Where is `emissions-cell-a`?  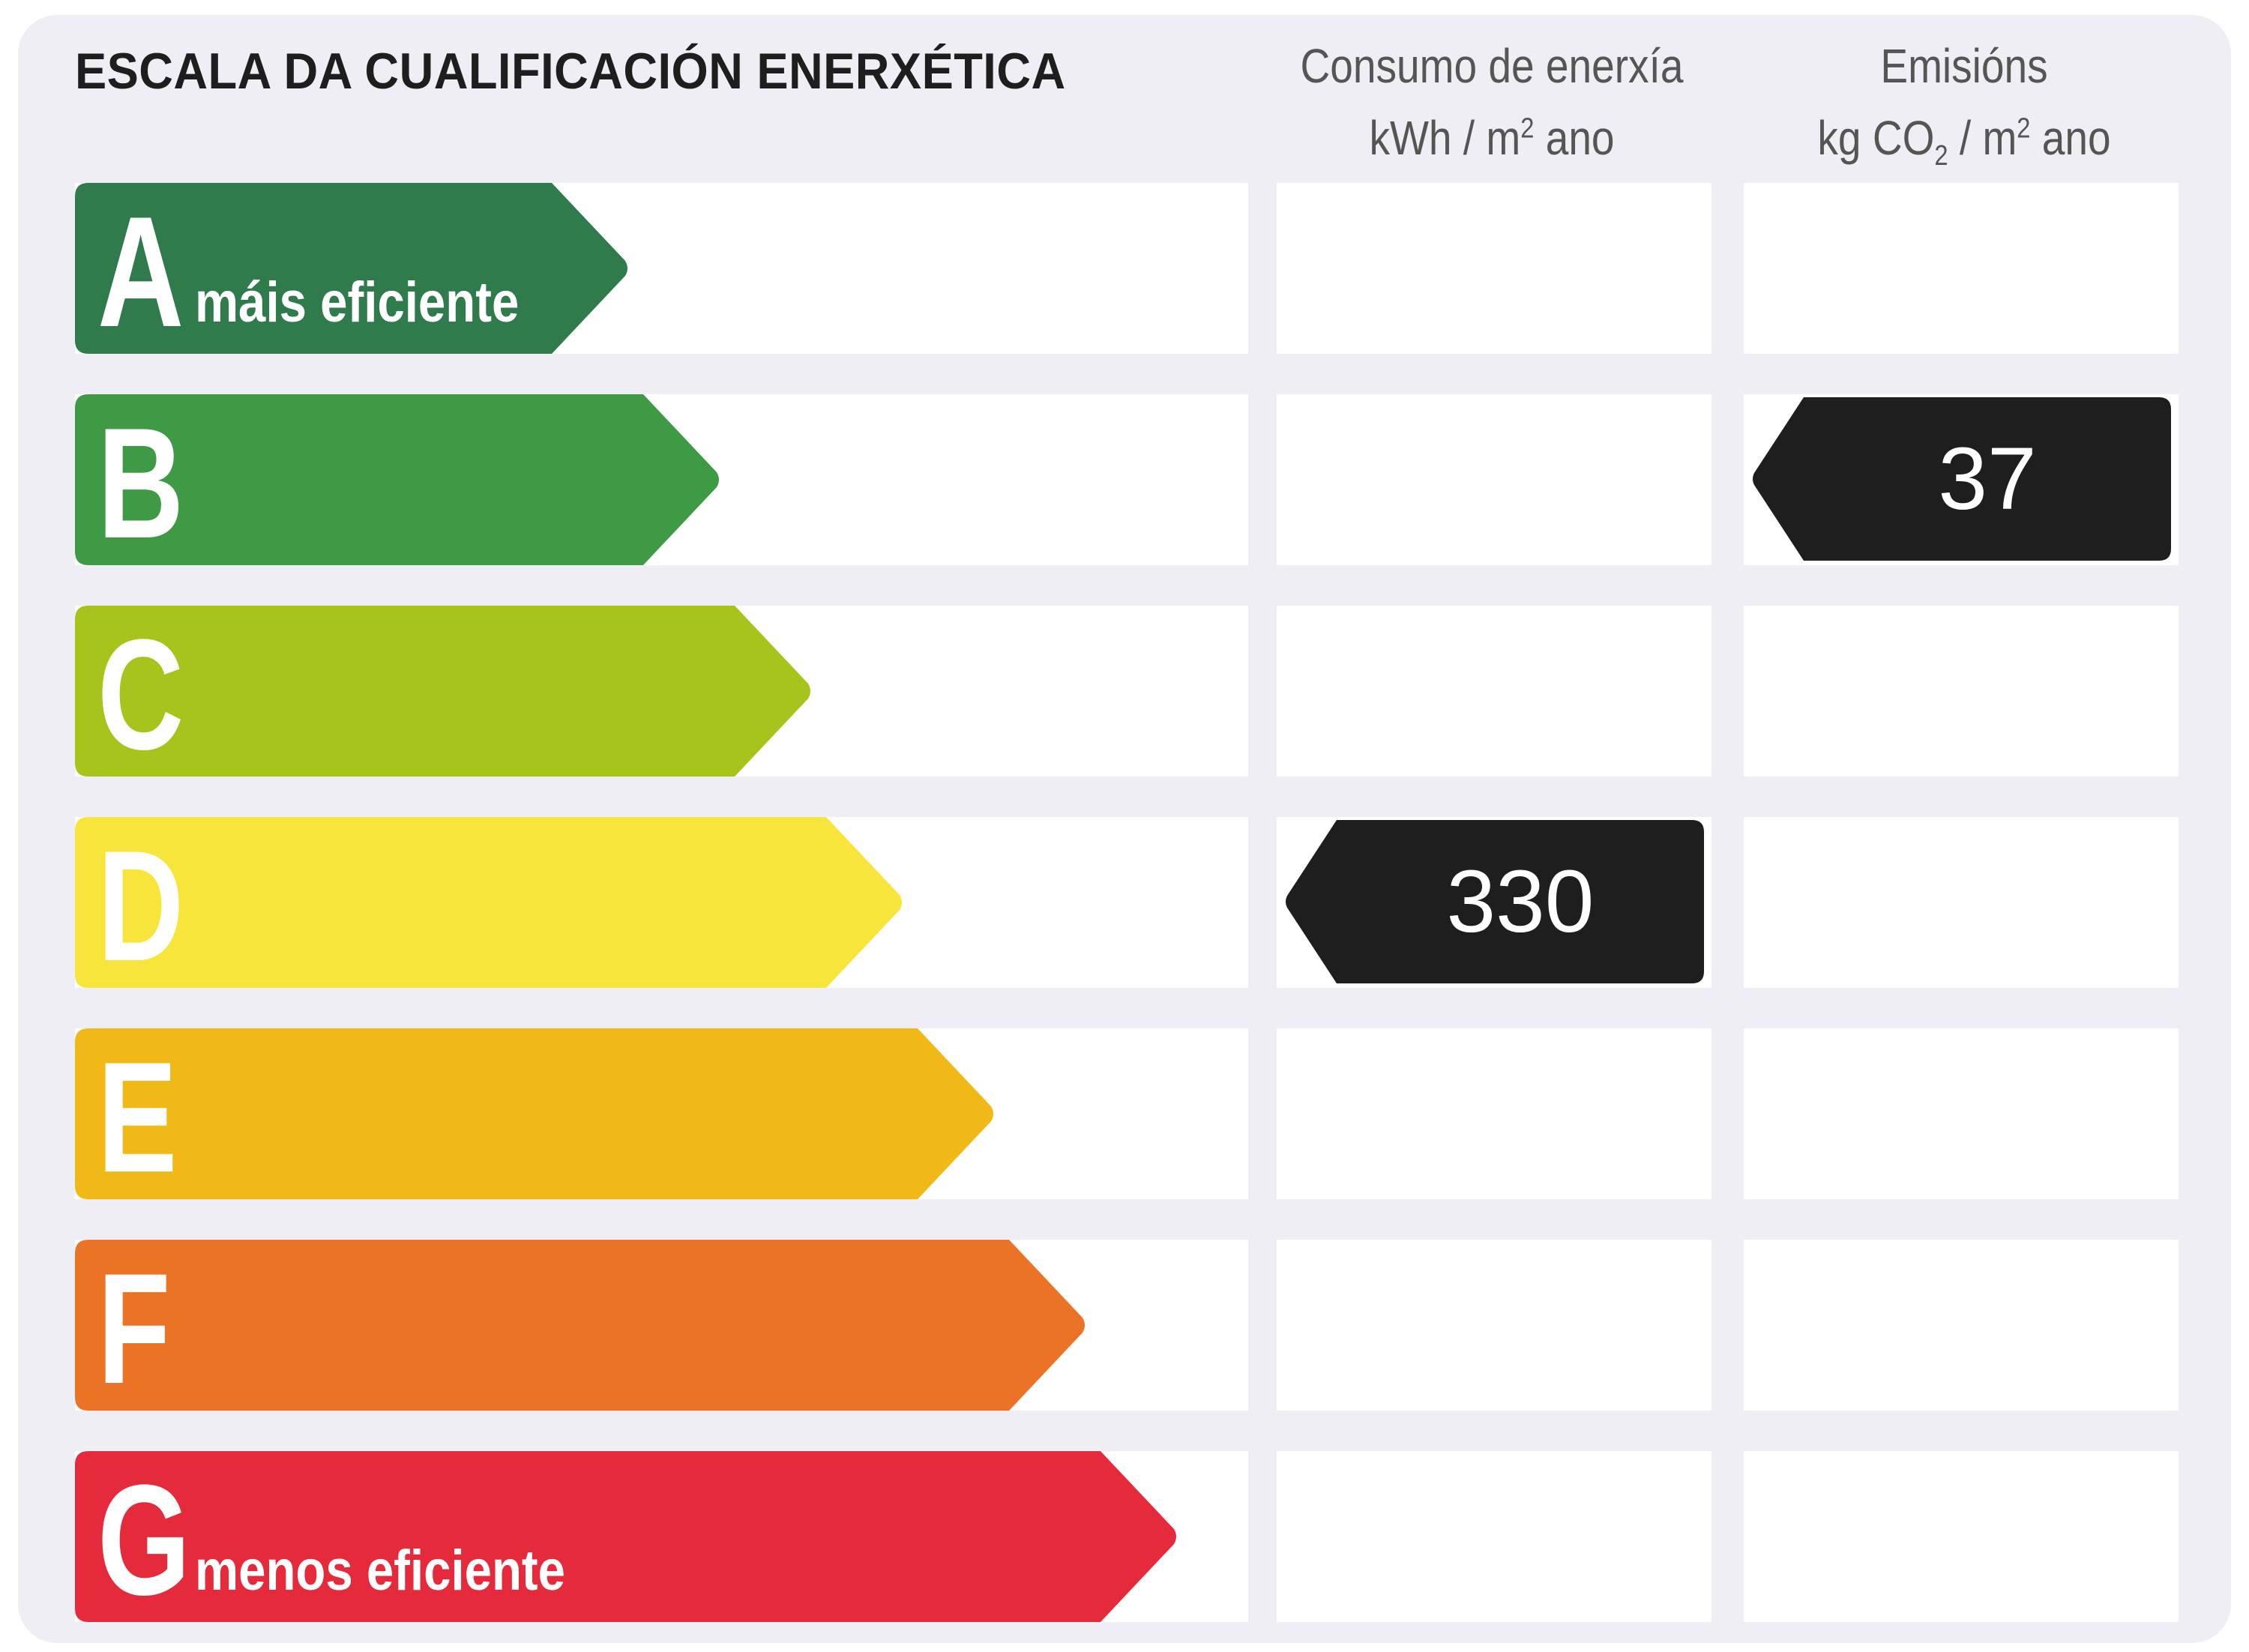
emissions-cell-a is located at coordinates (1962, 268).